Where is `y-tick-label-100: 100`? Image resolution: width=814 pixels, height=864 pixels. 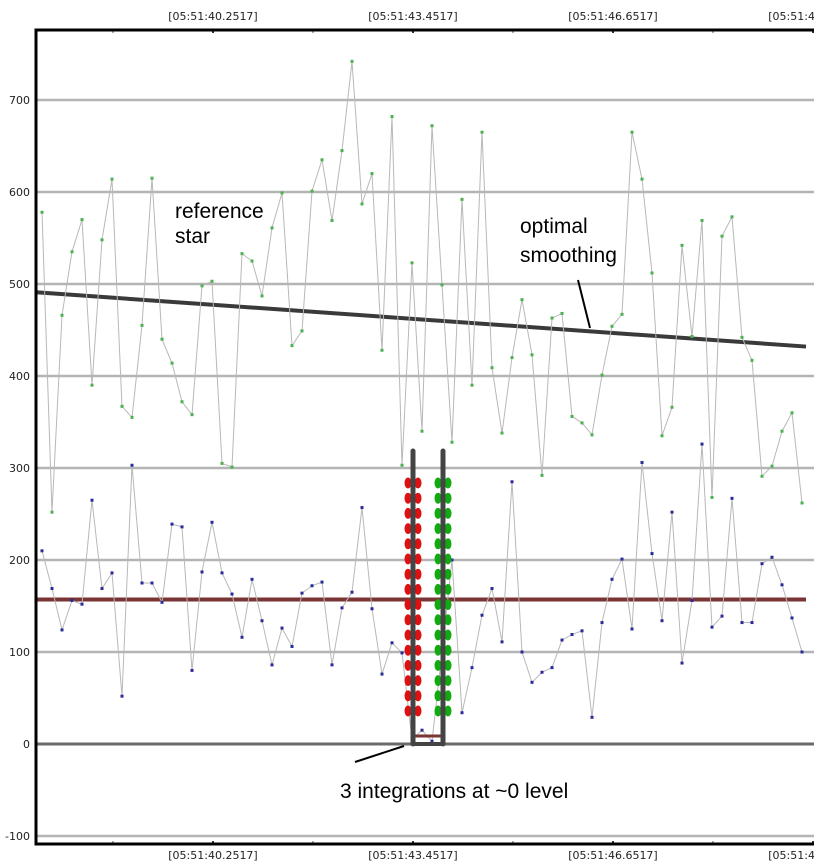 y-tick-label-100: 100 is located at coordinates (19, 652).